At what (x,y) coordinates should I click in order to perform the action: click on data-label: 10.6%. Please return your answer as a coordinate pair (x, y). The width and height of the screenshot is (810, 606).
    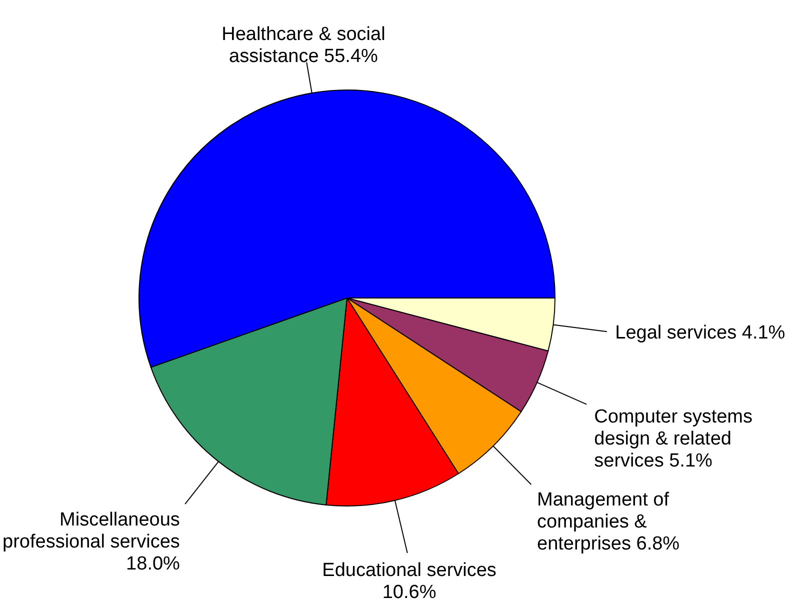
    Looking at the image, I should click on (409, 593).